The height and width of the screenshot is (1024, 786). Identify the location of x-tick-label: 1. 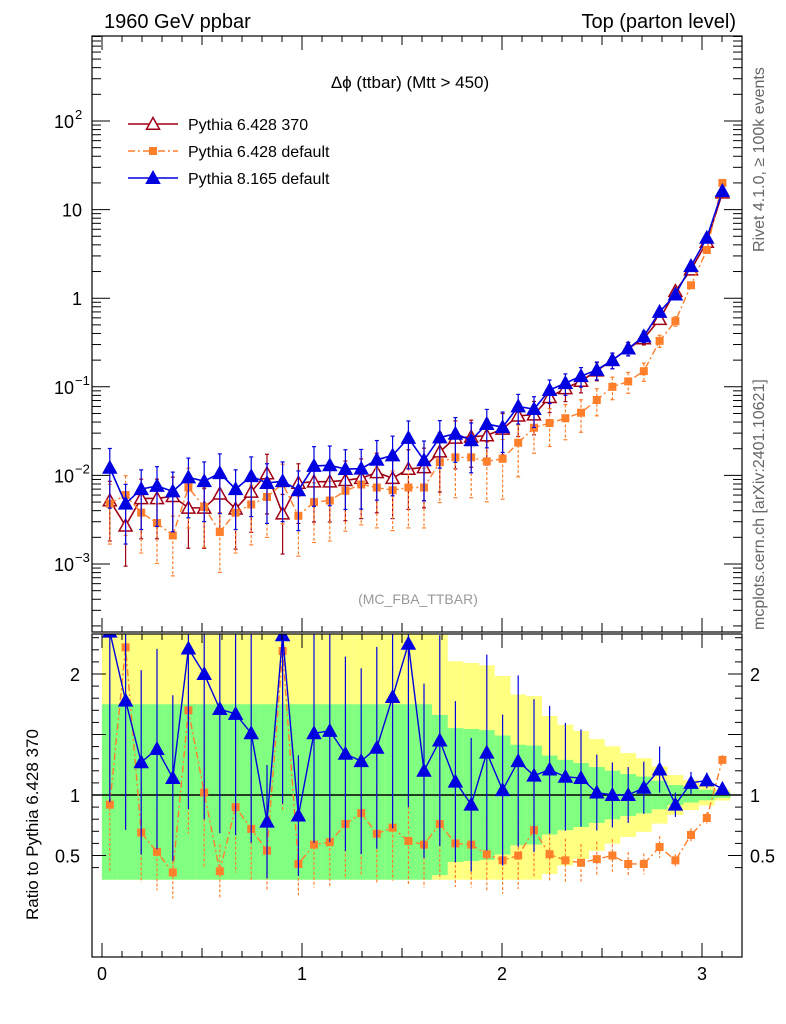
(302, 974).